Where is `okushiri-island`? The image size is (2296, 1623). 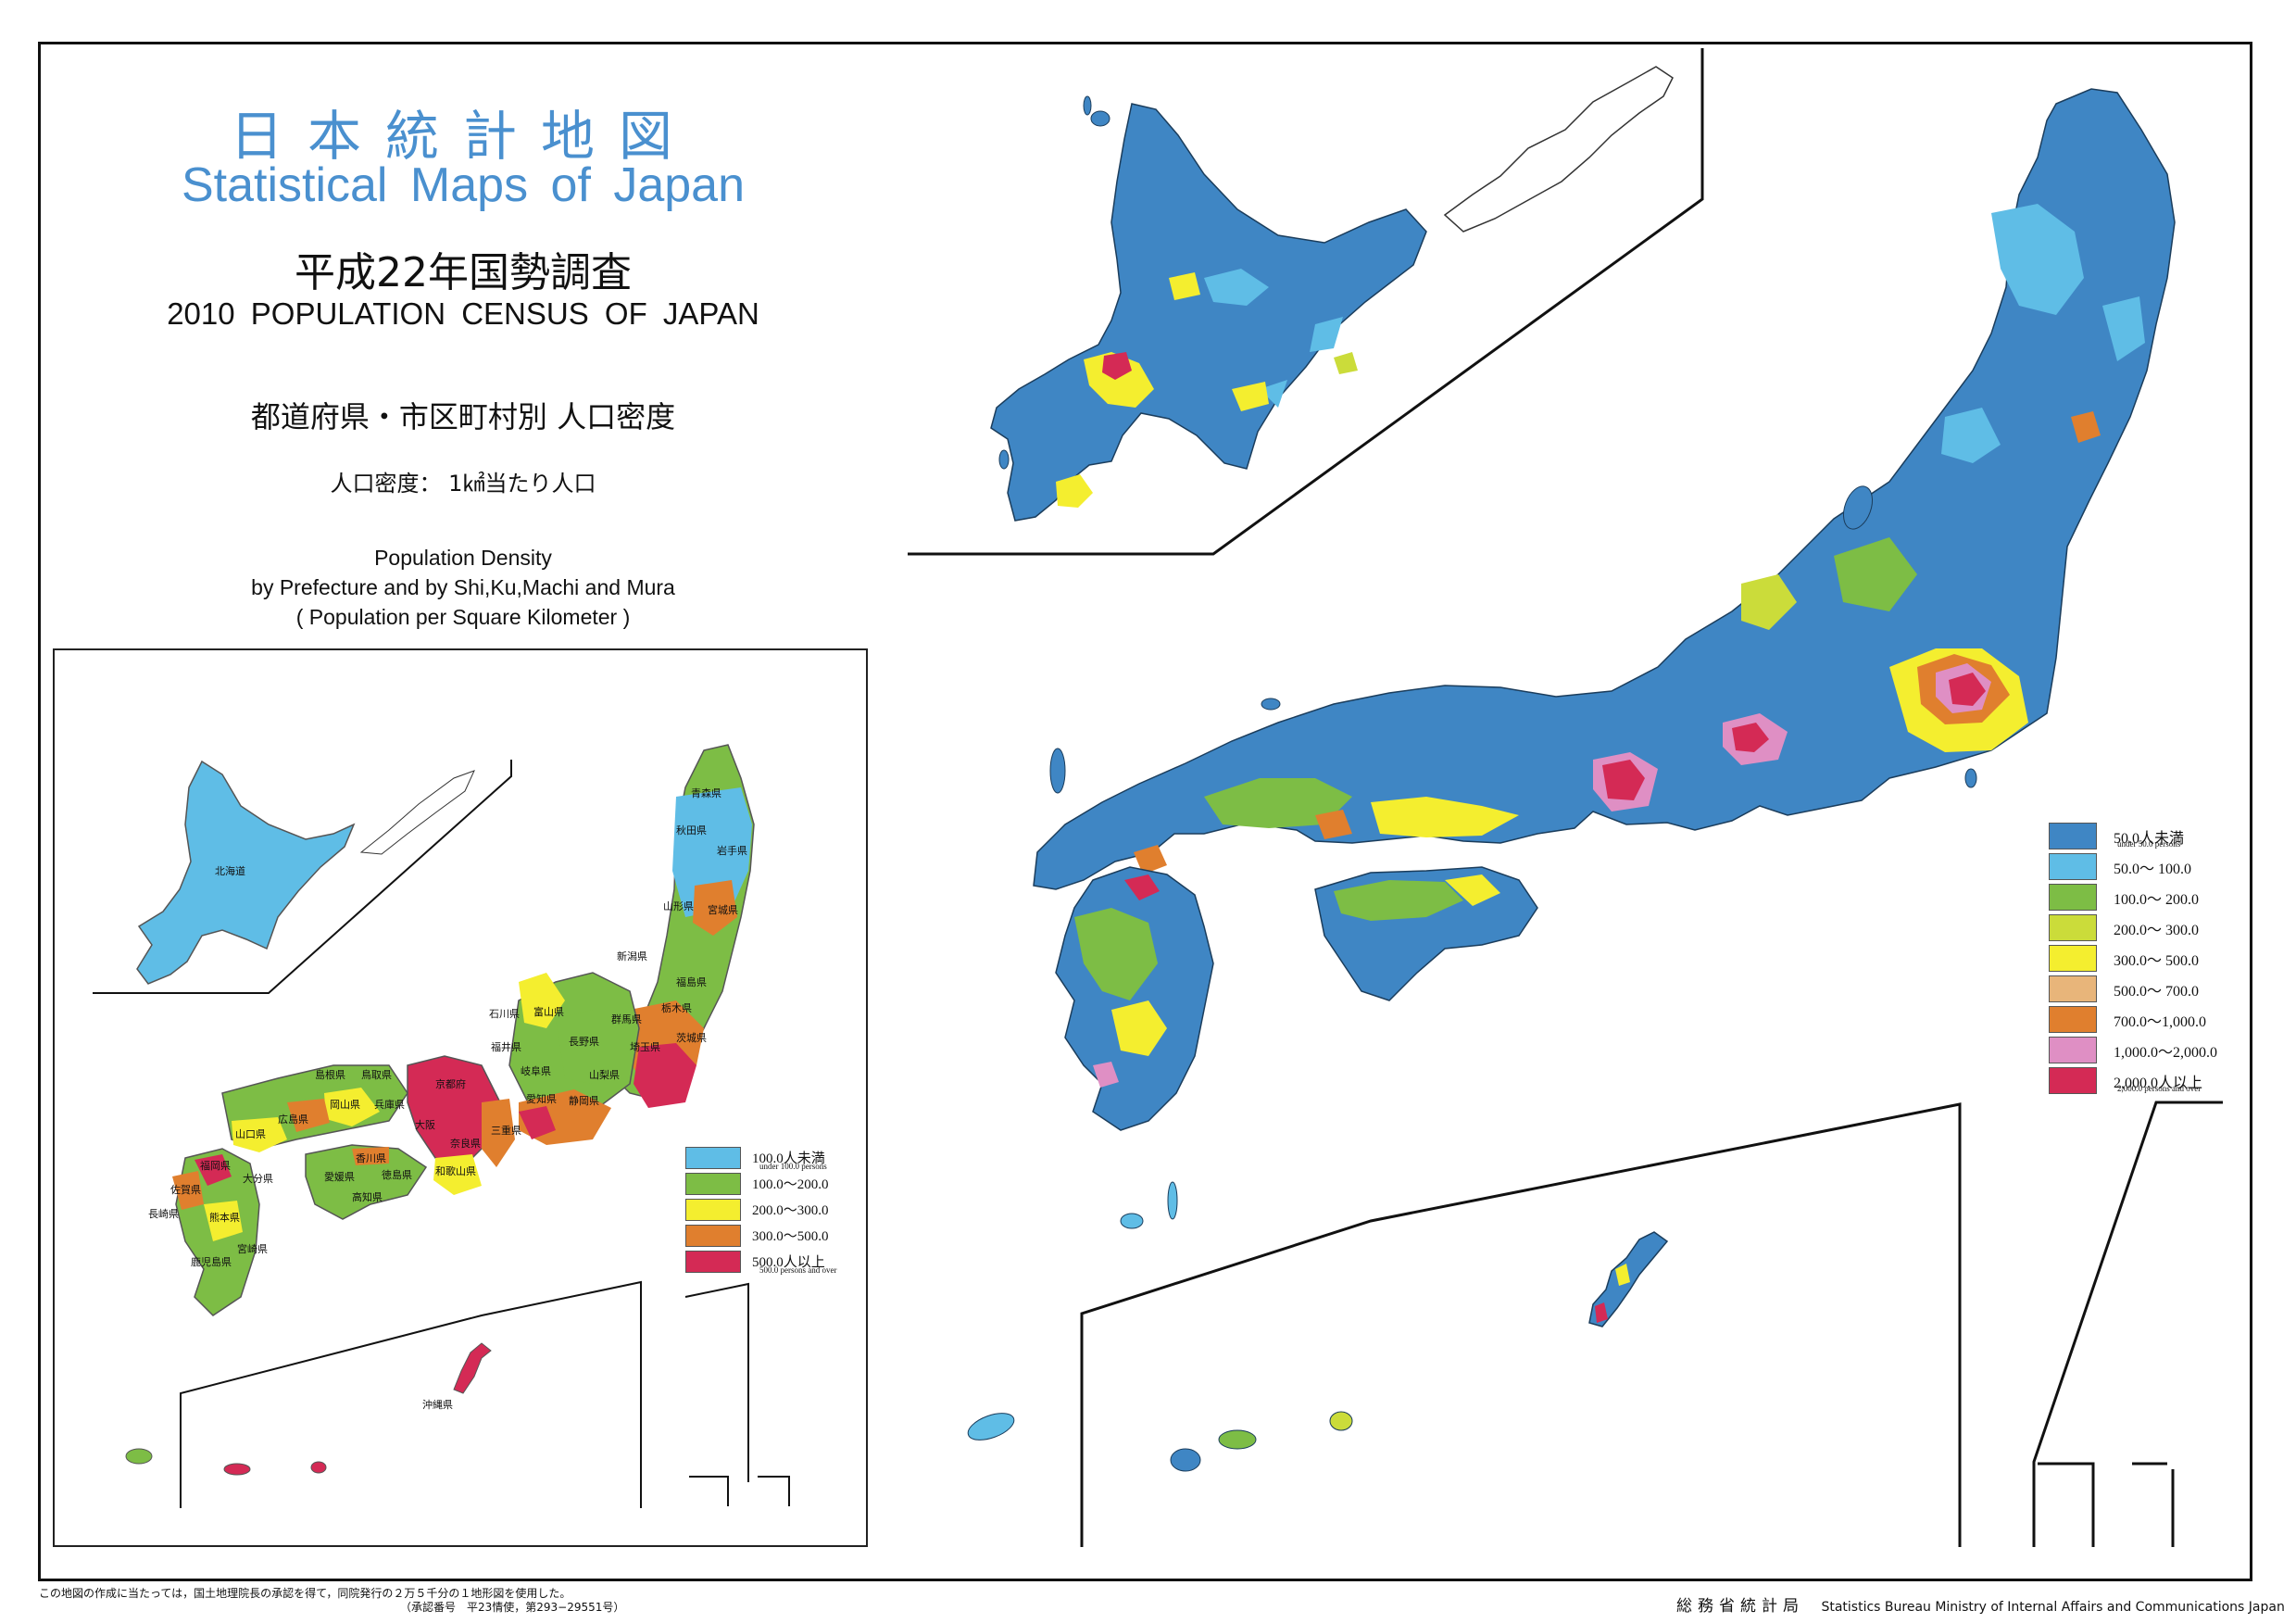
okushiri-island is located at coordinates (1004, 459).